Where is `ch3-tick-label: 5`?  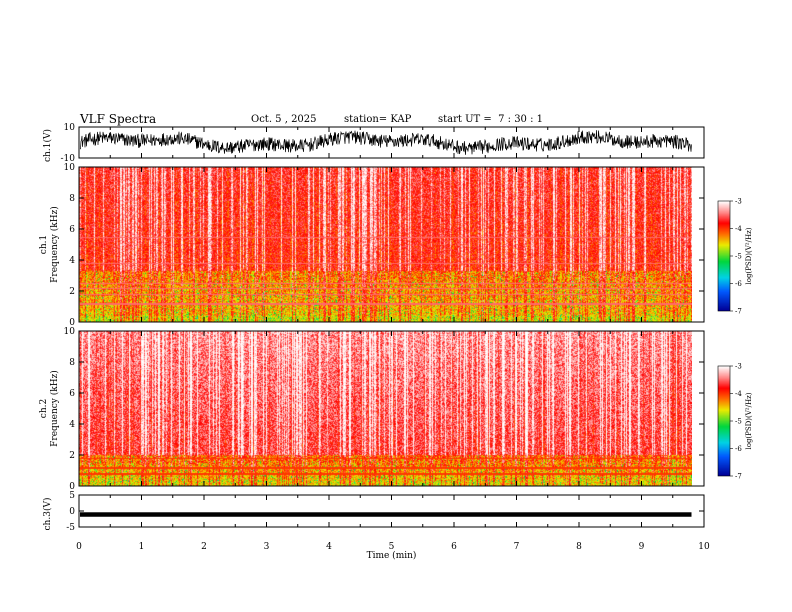
ch3-tick-label: 5 is located at coordinates (72, 496).